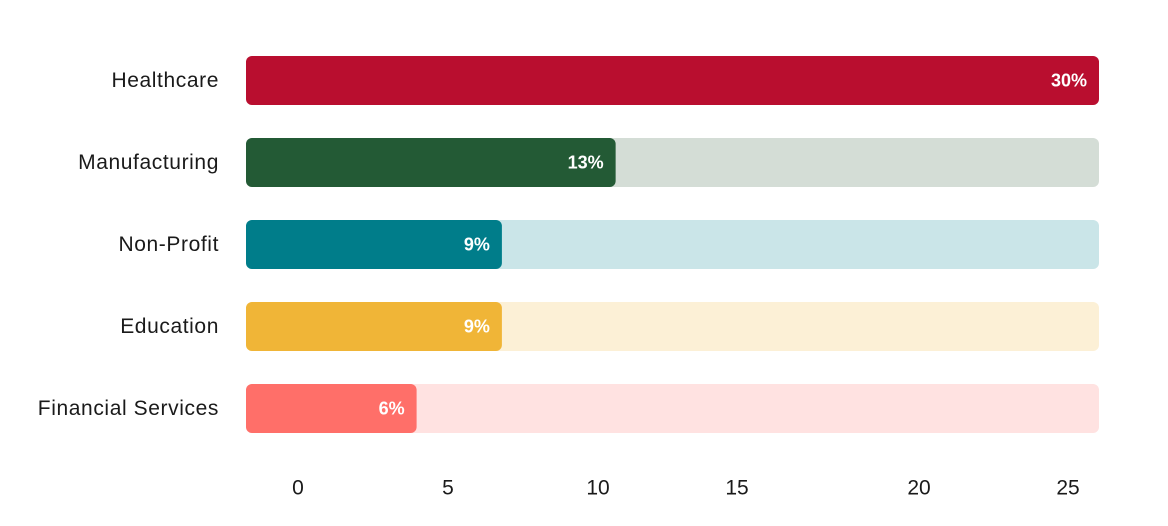  What do you see at coordinates (169, 326) in the screenshot?
I see `category-label-education: Education` at bounding box center [169, 326].